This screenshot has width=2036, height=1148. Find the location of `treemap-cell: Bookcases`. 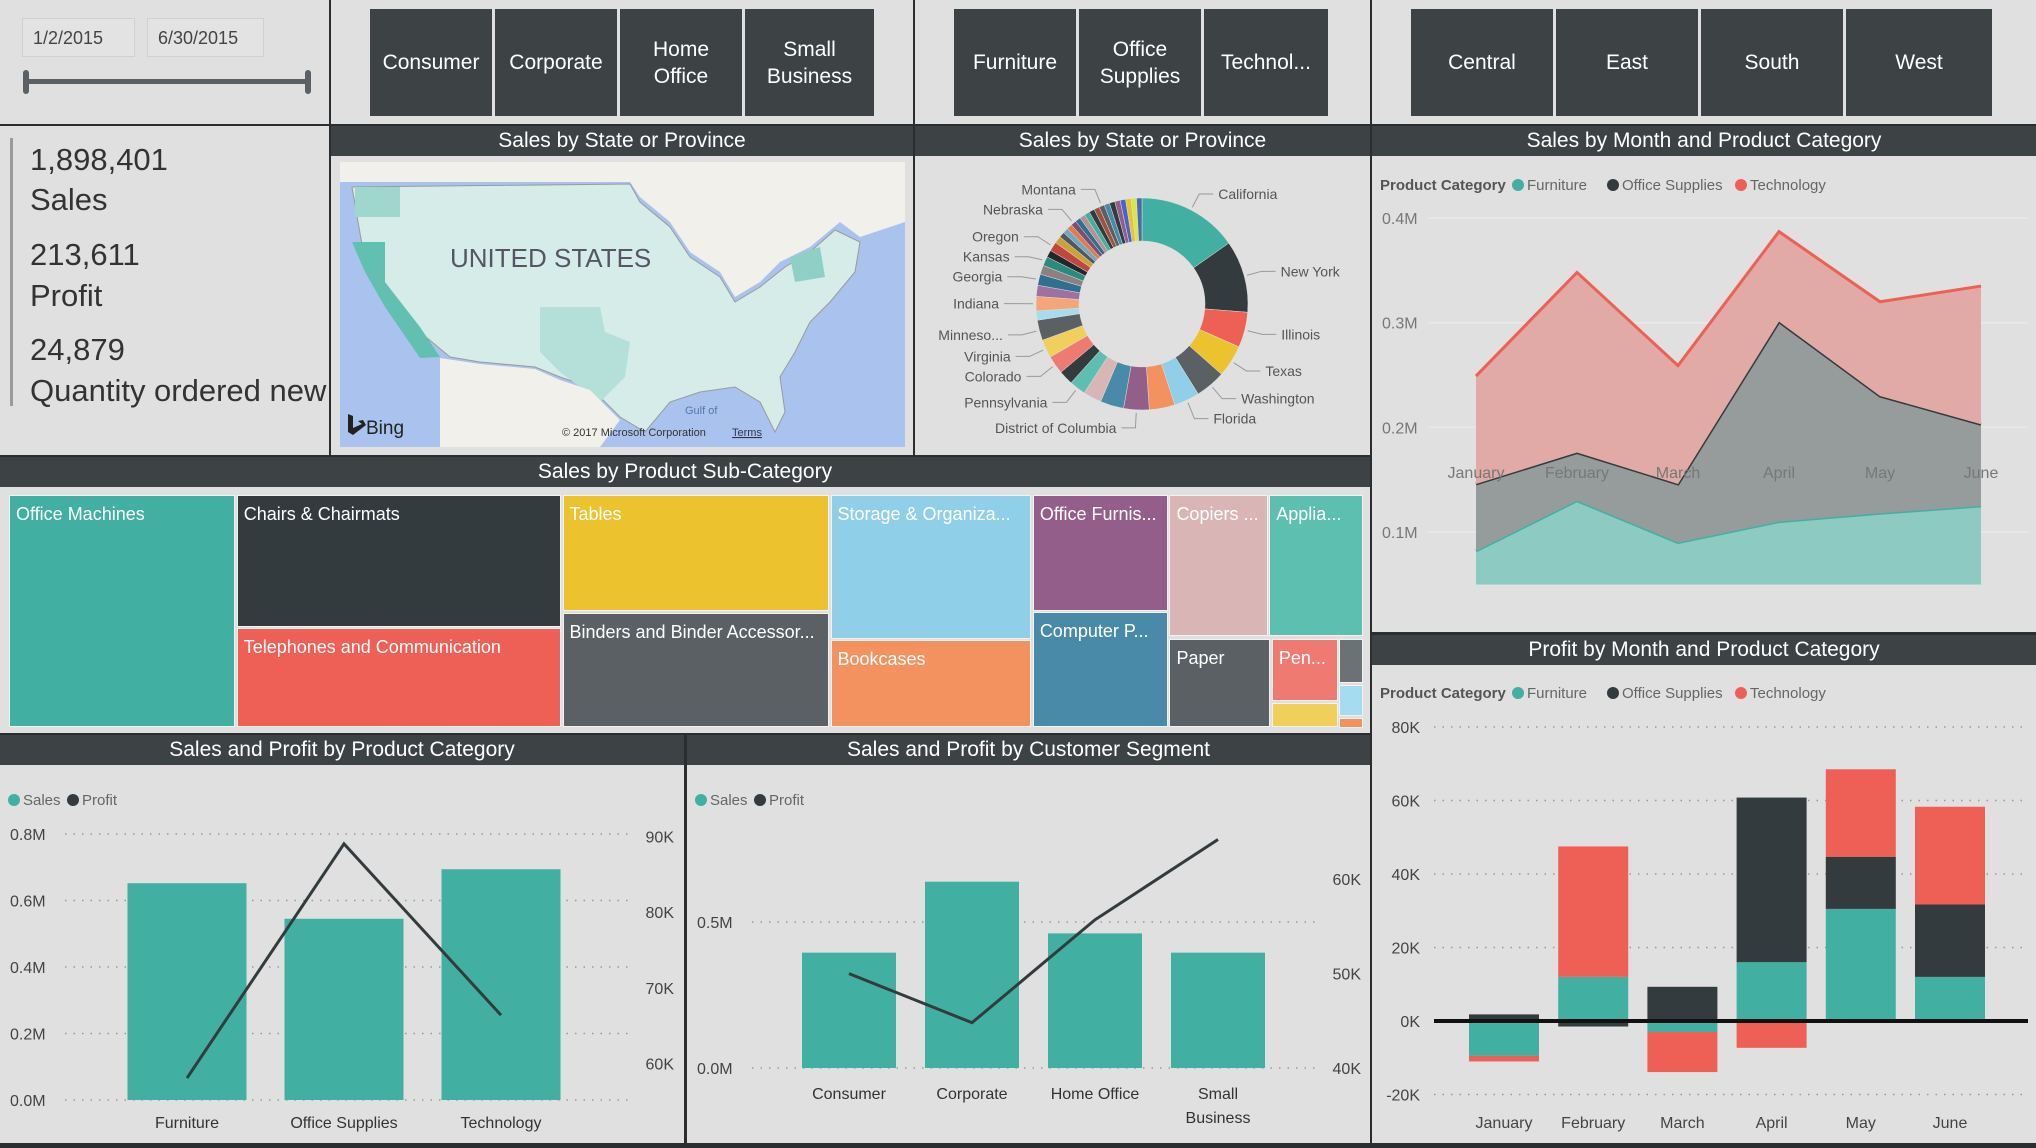

treemap-cell: Bookcases is located at coordinates (931, 683).